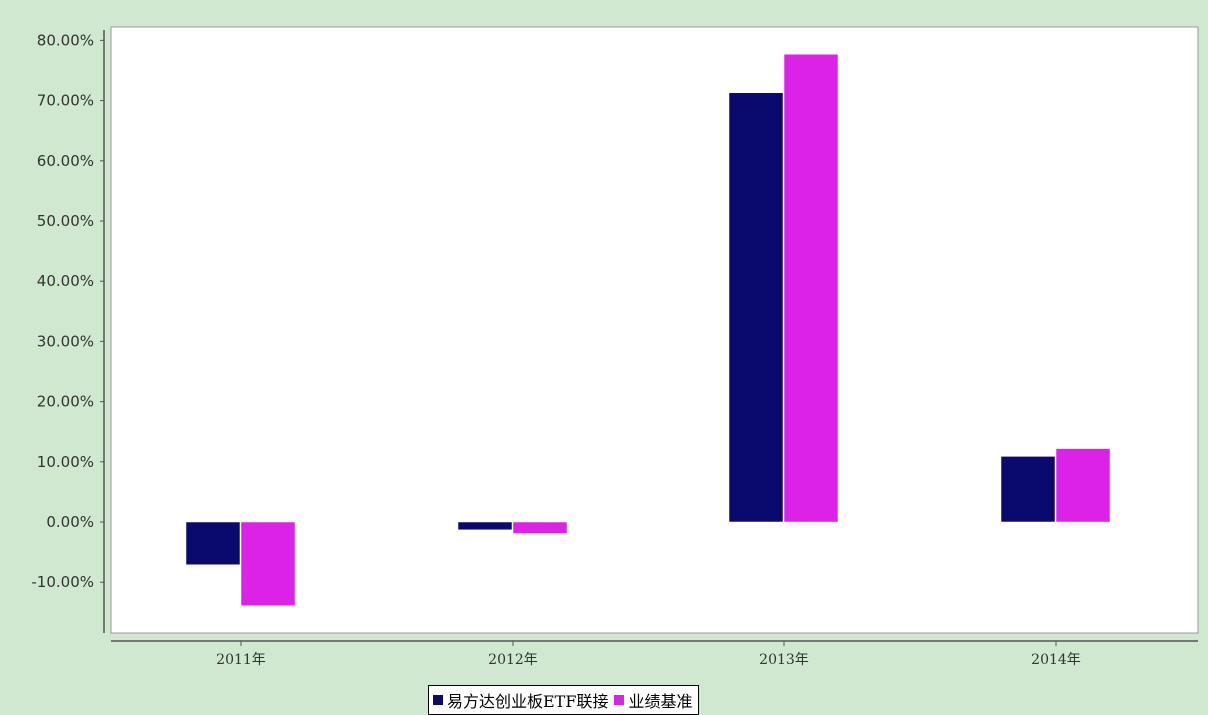 This screenshot has width=1208, height=715. I want to click on y-tick-label: 10.00%, so click(65, 462).